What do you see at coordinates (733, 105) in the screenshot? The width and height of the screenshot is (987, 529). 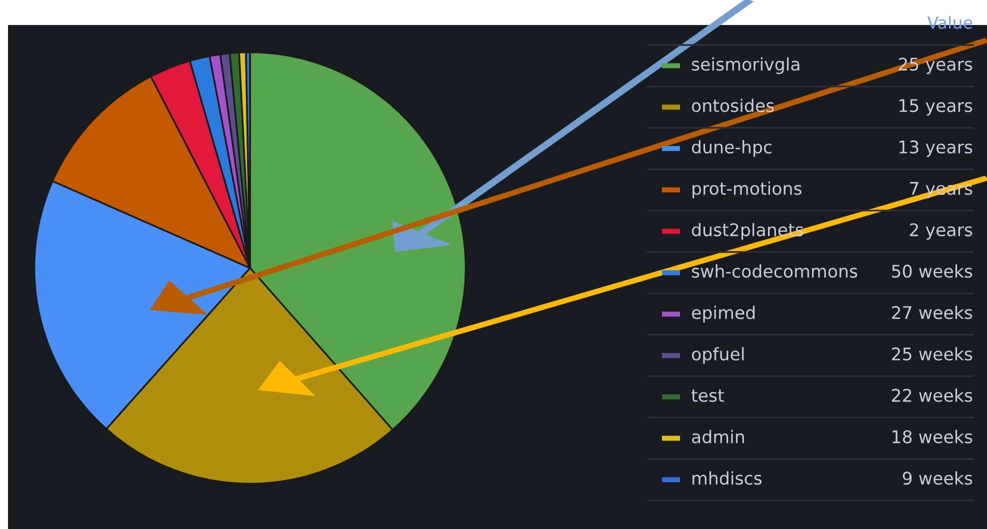 I see `legend-label: ontosides` at bounding box center [733, 105].